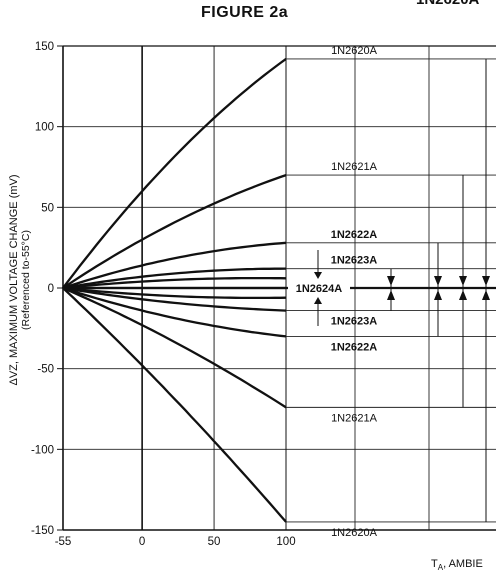 The width and height of the screenshot is (496, 576). I want to click on corner-label: 1N2620A, so click(447, 4).